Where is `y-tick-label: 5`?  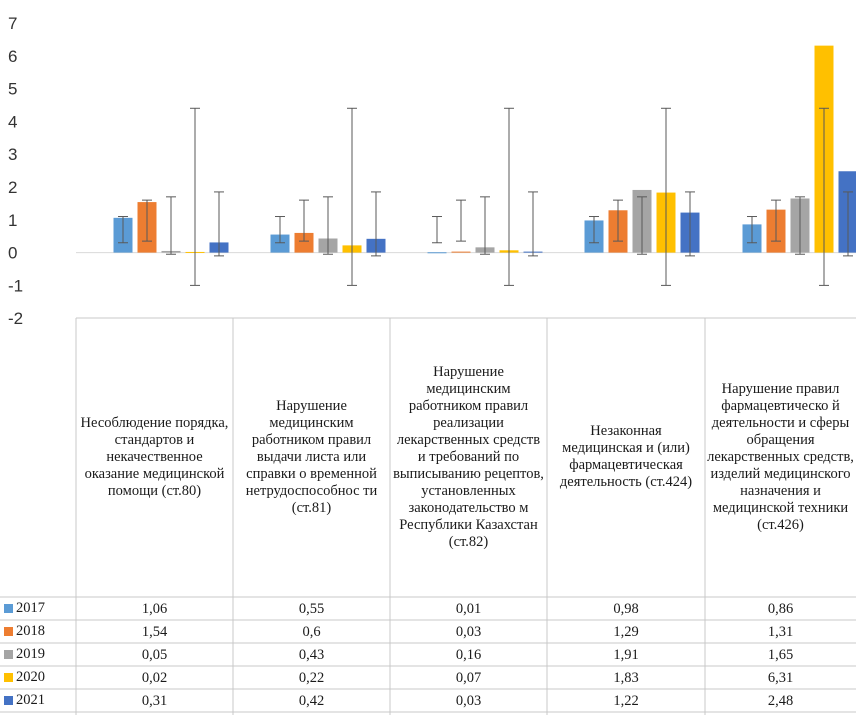
y-tick-label: 5 is located at coordinates (12, 89).